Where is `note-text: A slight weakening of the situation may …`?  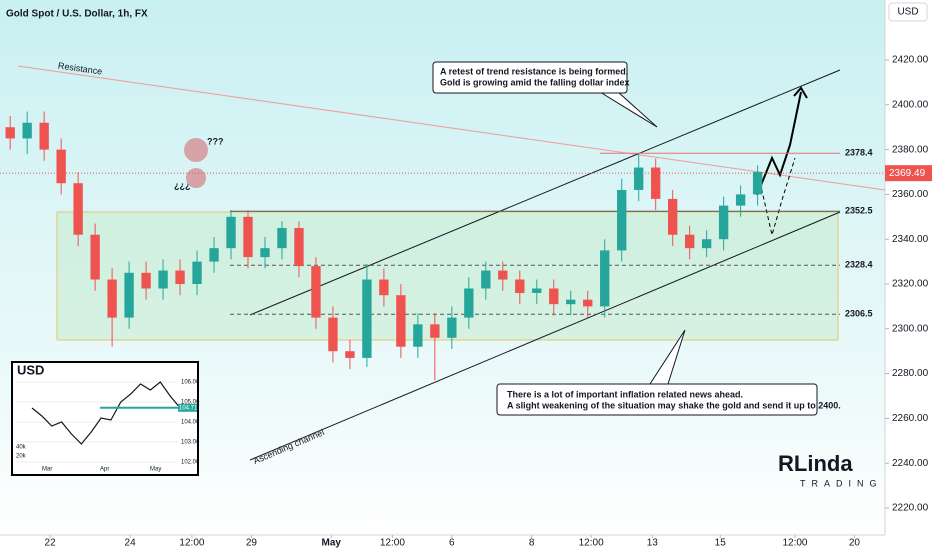 note-text: A slight weakening of the situation may … is located at coordinates (674, 405).